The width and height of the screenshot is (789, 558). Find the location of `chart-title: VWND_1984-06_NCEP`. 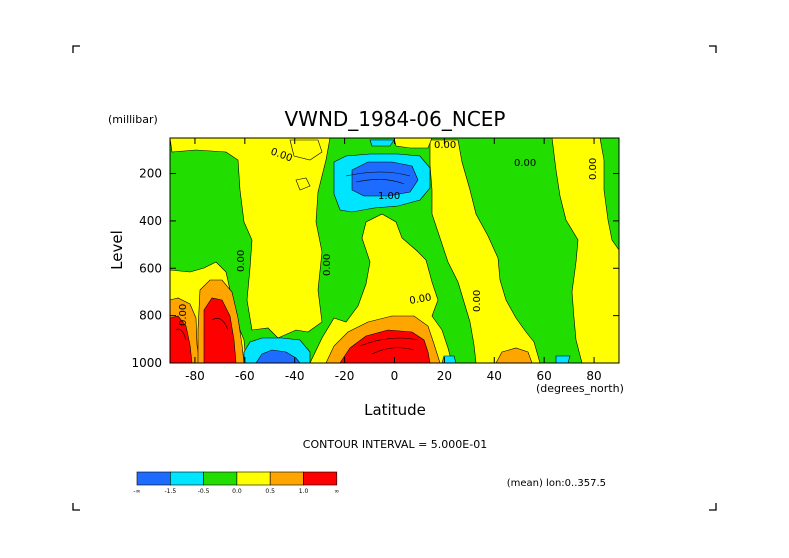

chart-title: VWND_1984-06_NCEP is located at coordinates (394, 119).